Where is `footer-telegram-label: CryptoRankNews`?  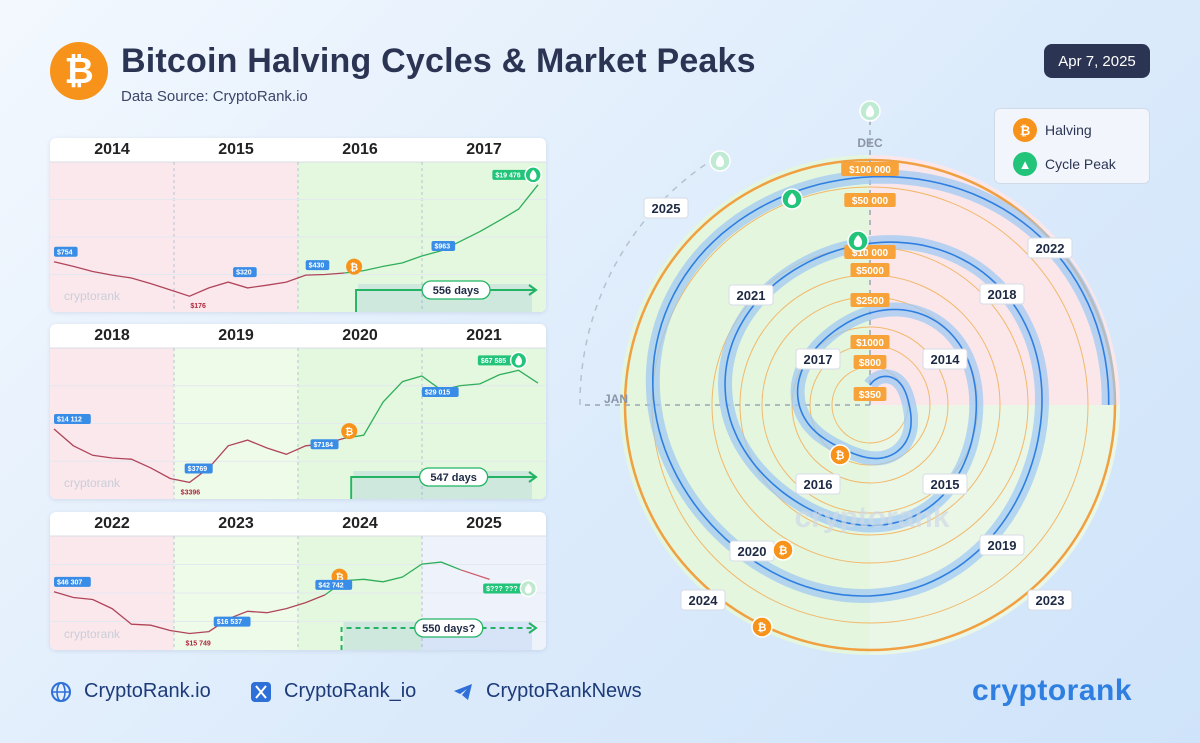 footer-telegram-label: CryptoRankNews is located at coordinates (564, 691).